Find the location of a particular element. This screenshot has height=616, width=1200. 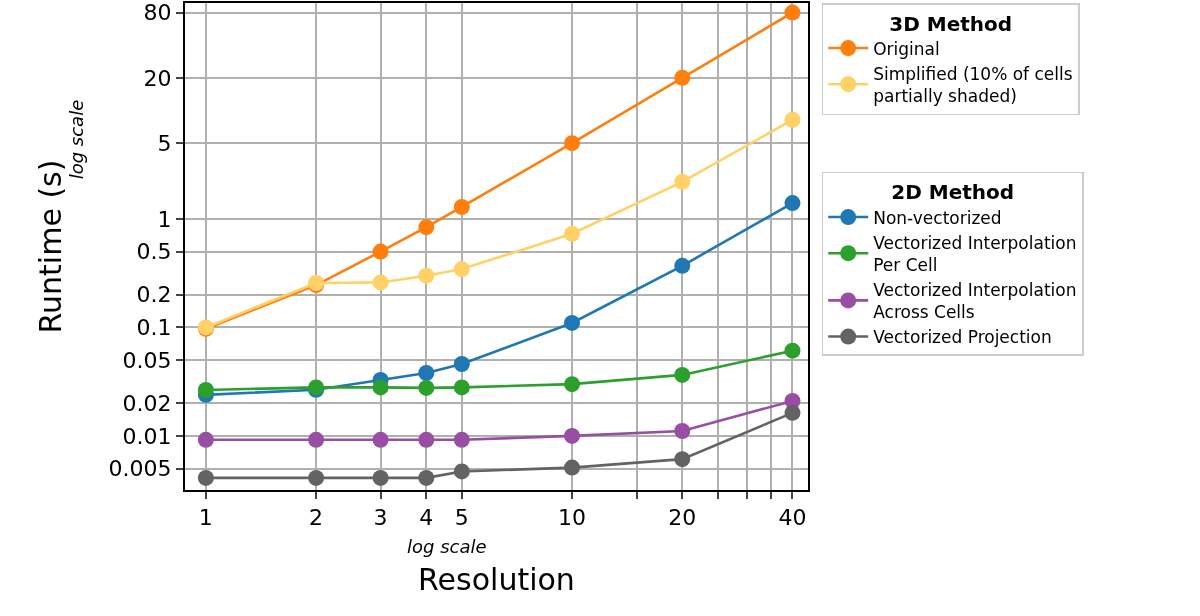

x-tick-label: 20 is located at coordinates (682, 518).